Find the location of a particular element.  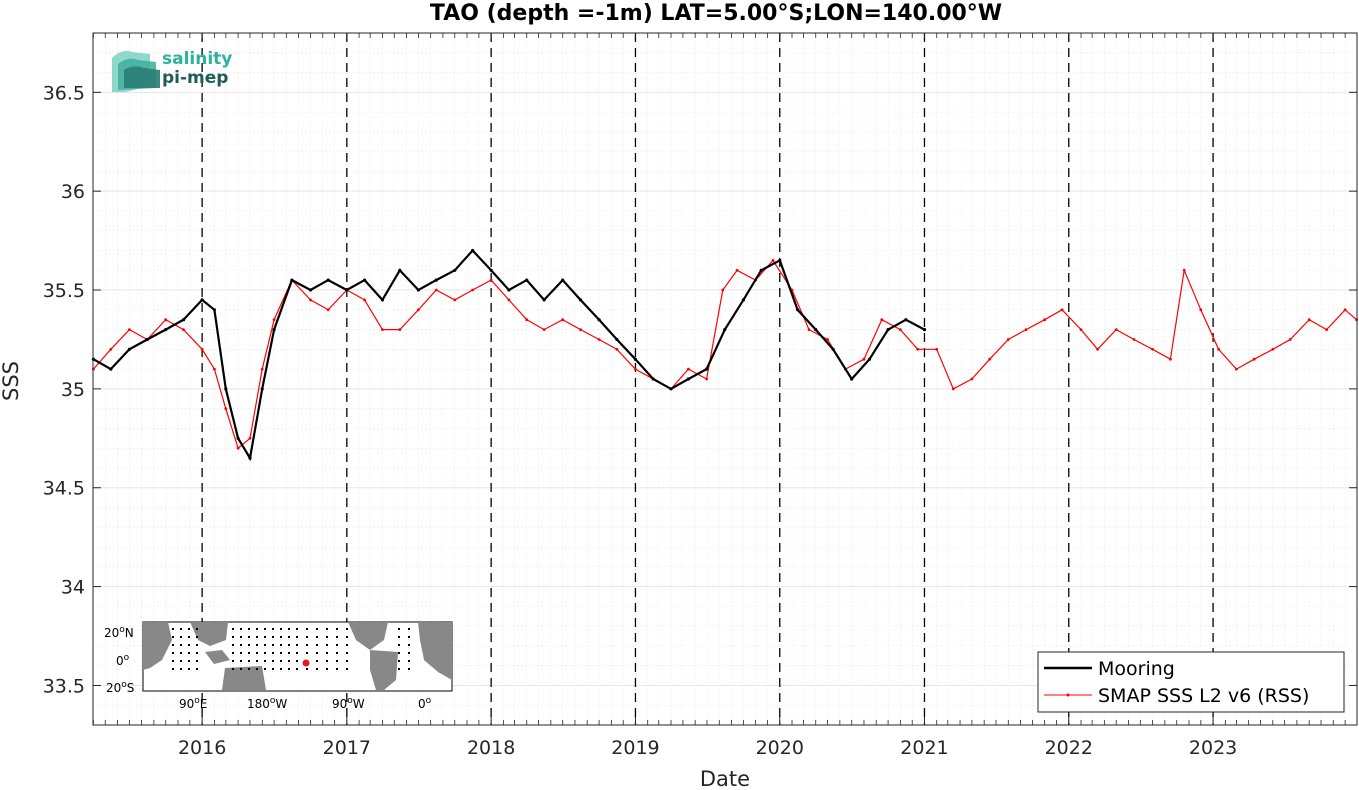

logo-line-1: salinity is located at coordinates (197, 59).